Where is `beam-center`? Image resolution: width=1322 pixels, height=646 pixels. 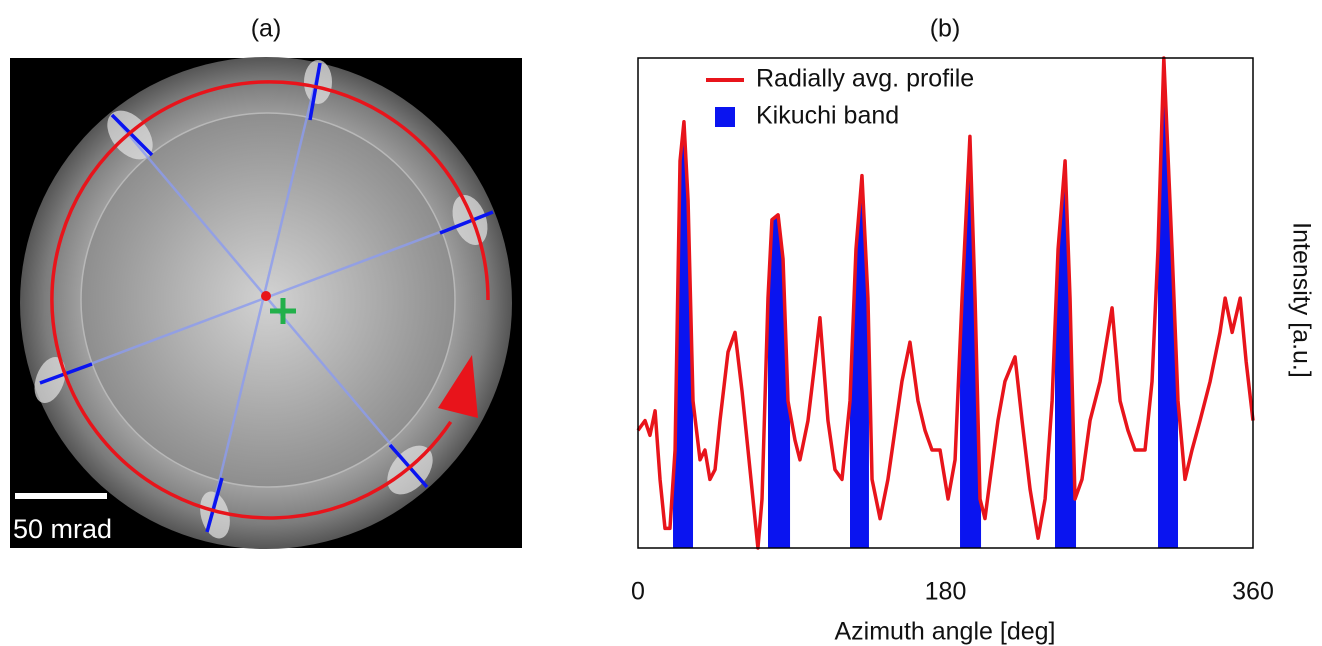 beam-center is located at coordinates (283, 311).